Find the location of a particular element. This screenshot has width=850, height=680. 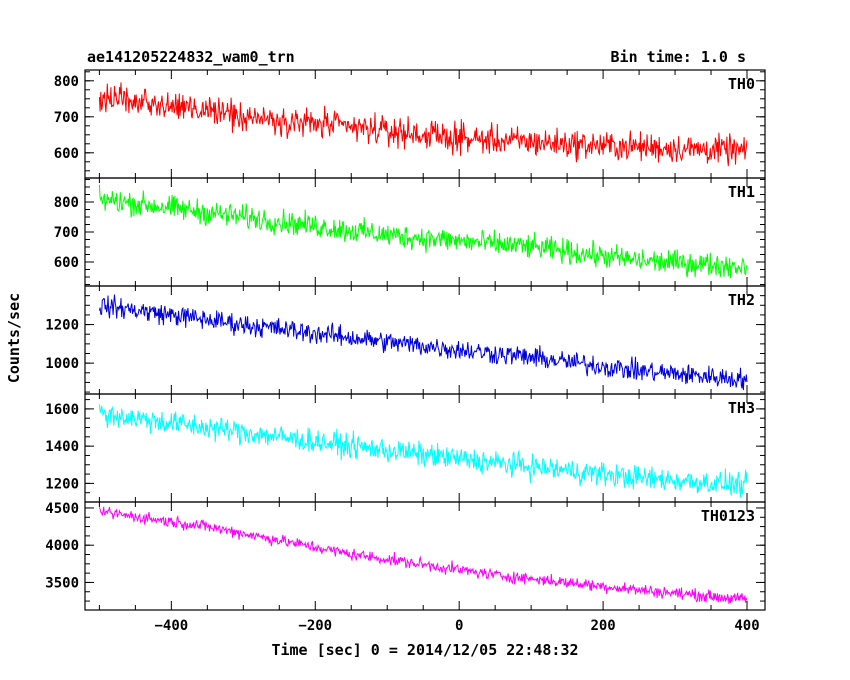

y-axis-label: Counts/sec is located at coordinates (14, 338).